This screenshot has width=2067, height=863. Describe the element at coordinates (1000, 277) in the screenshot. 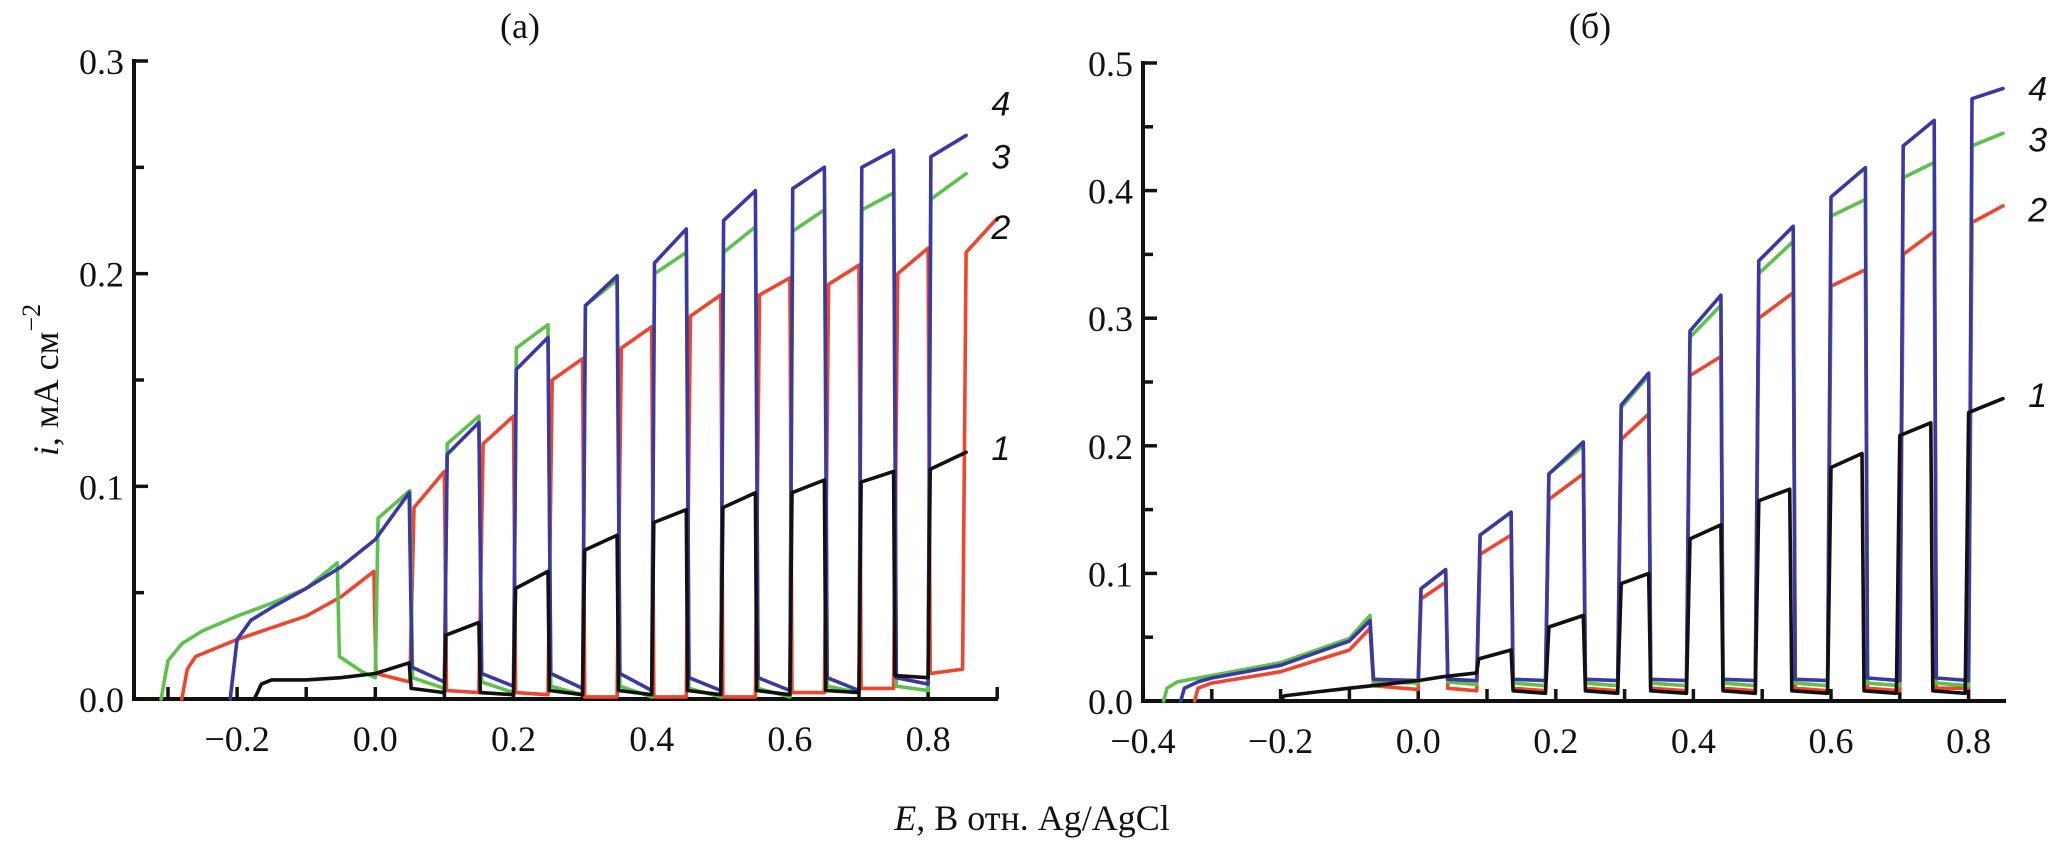

I see `panel-a-curve-labels: 1 2 3 4` at that location.